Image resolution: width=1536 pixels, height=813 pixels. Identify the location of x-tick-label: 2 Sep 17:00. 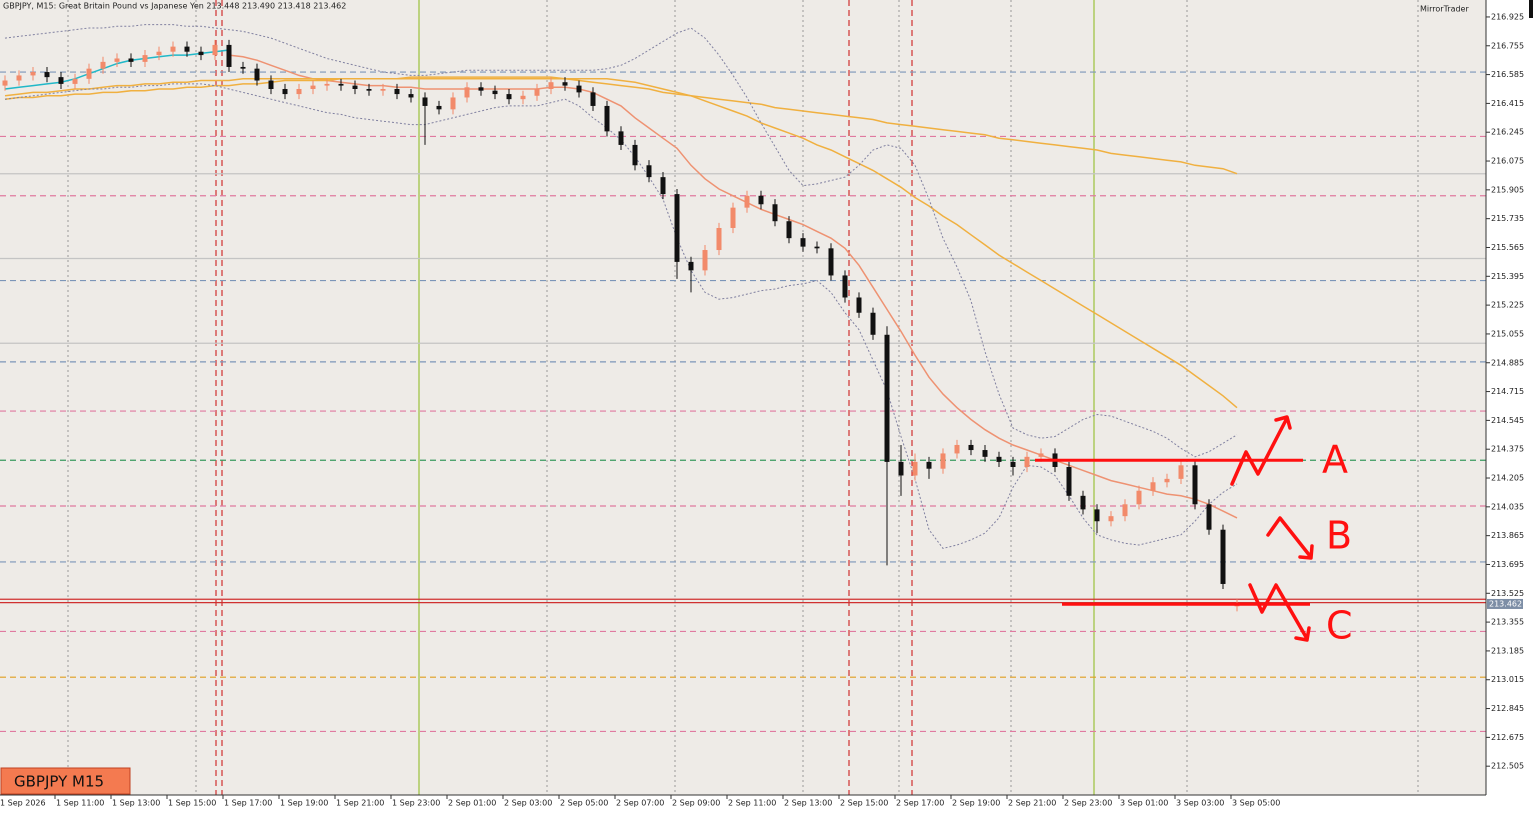
(920, 803).